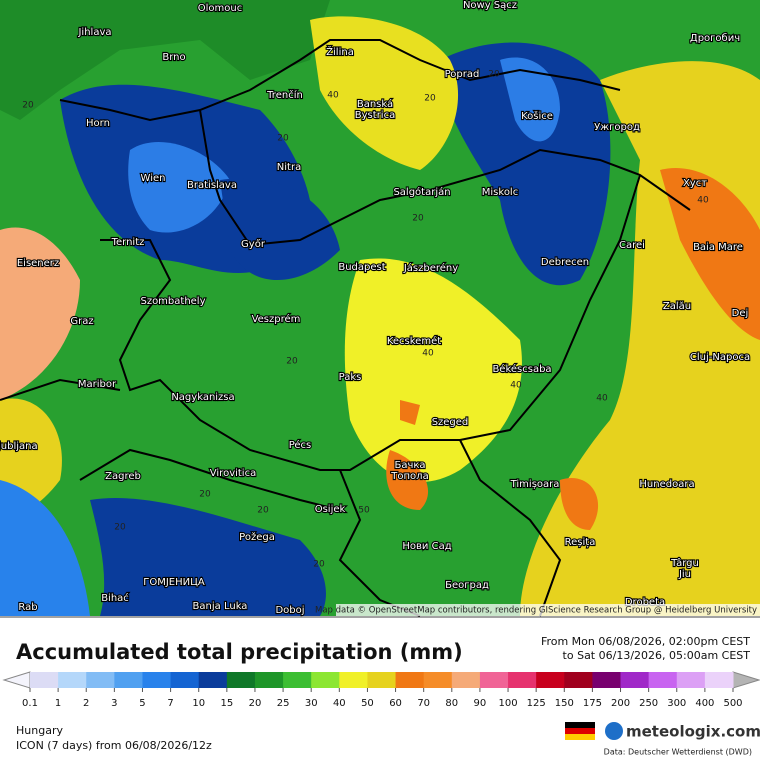  I want to click on city-label: Košice, so click(537, 116).